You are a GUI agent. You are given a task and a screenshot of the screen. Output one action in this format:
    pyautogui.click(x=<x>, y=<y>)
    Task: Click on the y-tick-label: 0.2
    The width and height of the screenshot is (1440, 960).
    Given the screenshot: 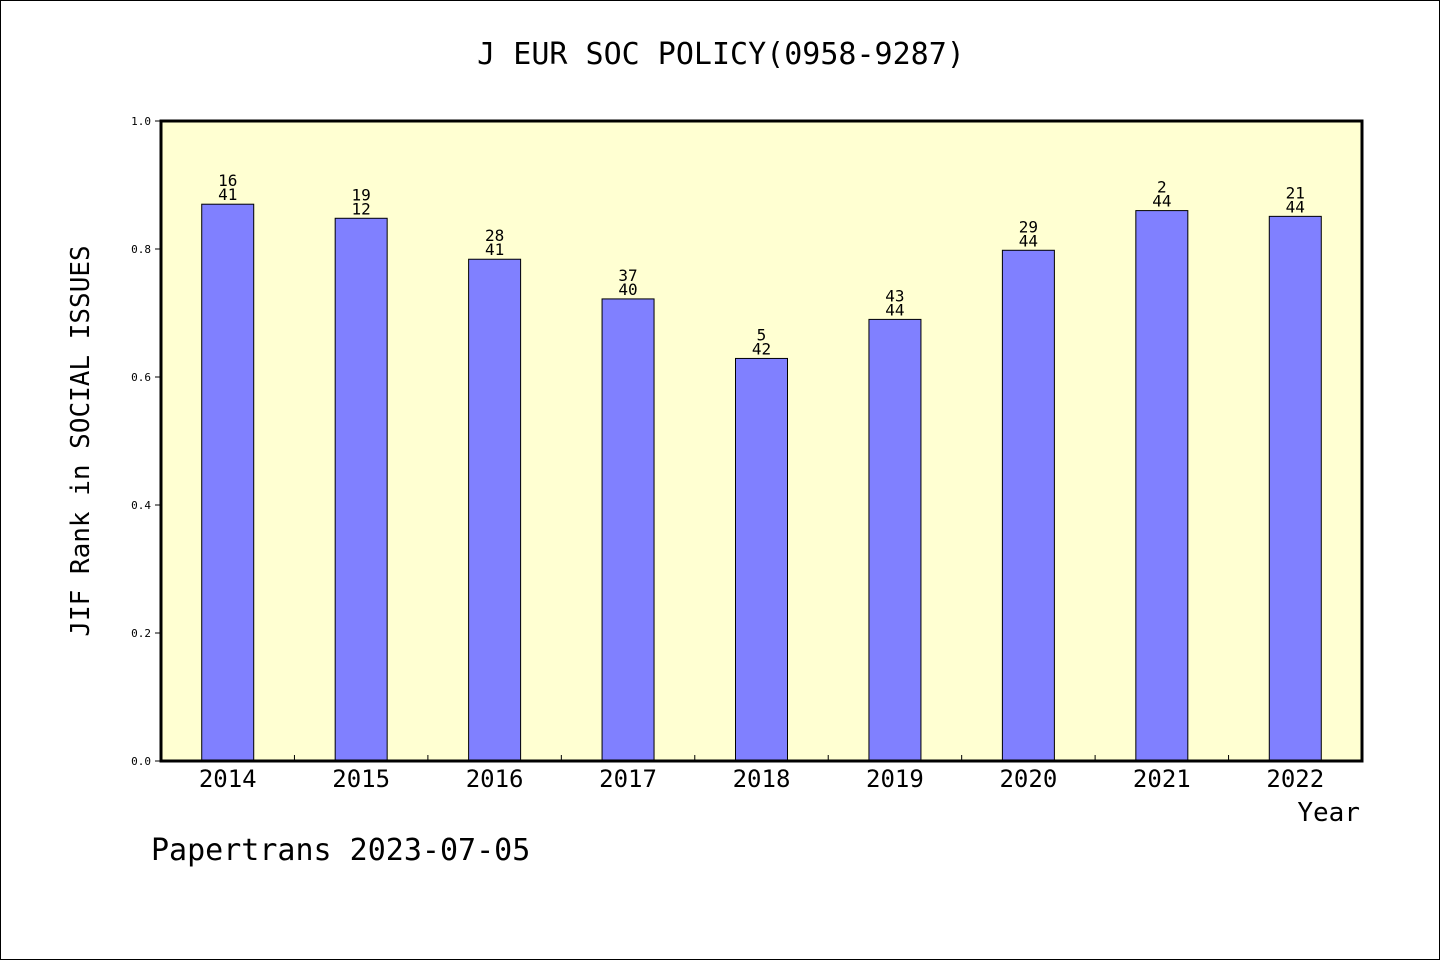 What is the action you would take?
    pyautogui.click(x=141, y=633)
    